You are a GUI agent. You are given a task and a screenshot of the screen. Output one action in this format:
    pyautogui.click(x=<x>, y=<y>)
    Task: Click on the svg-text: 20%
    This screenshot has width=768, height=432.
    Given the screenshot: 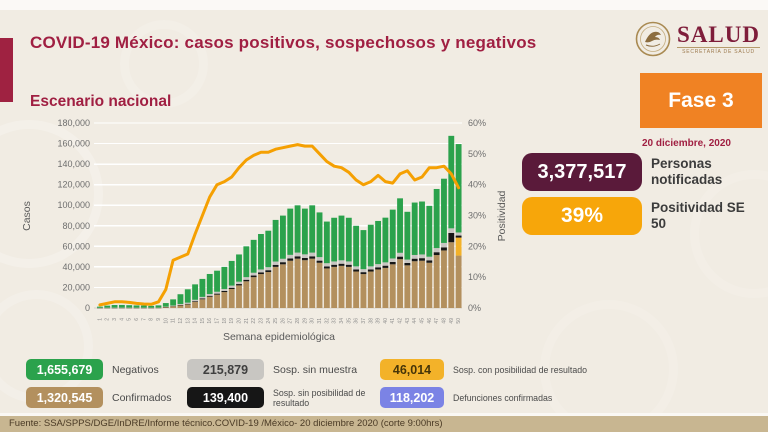 What is the action you would take?
    pyautogui.click(x=477, y=246)
    